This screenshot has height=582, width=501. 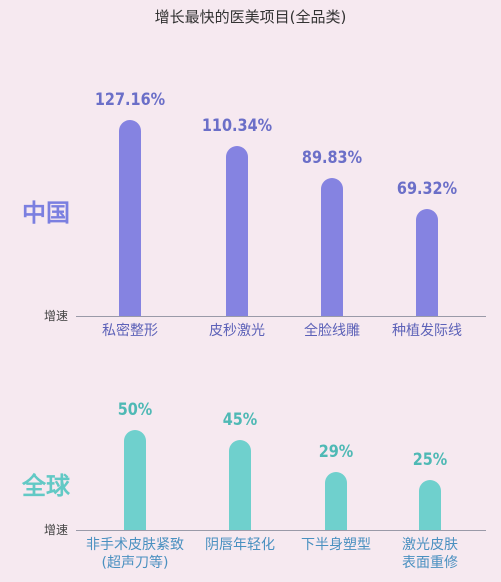 What do you see at coordinates (135, 554) in the screenshot?
I see `category-label: 非手术皮肤紧致 (超声刀等)` at bounding box center [135, 554].